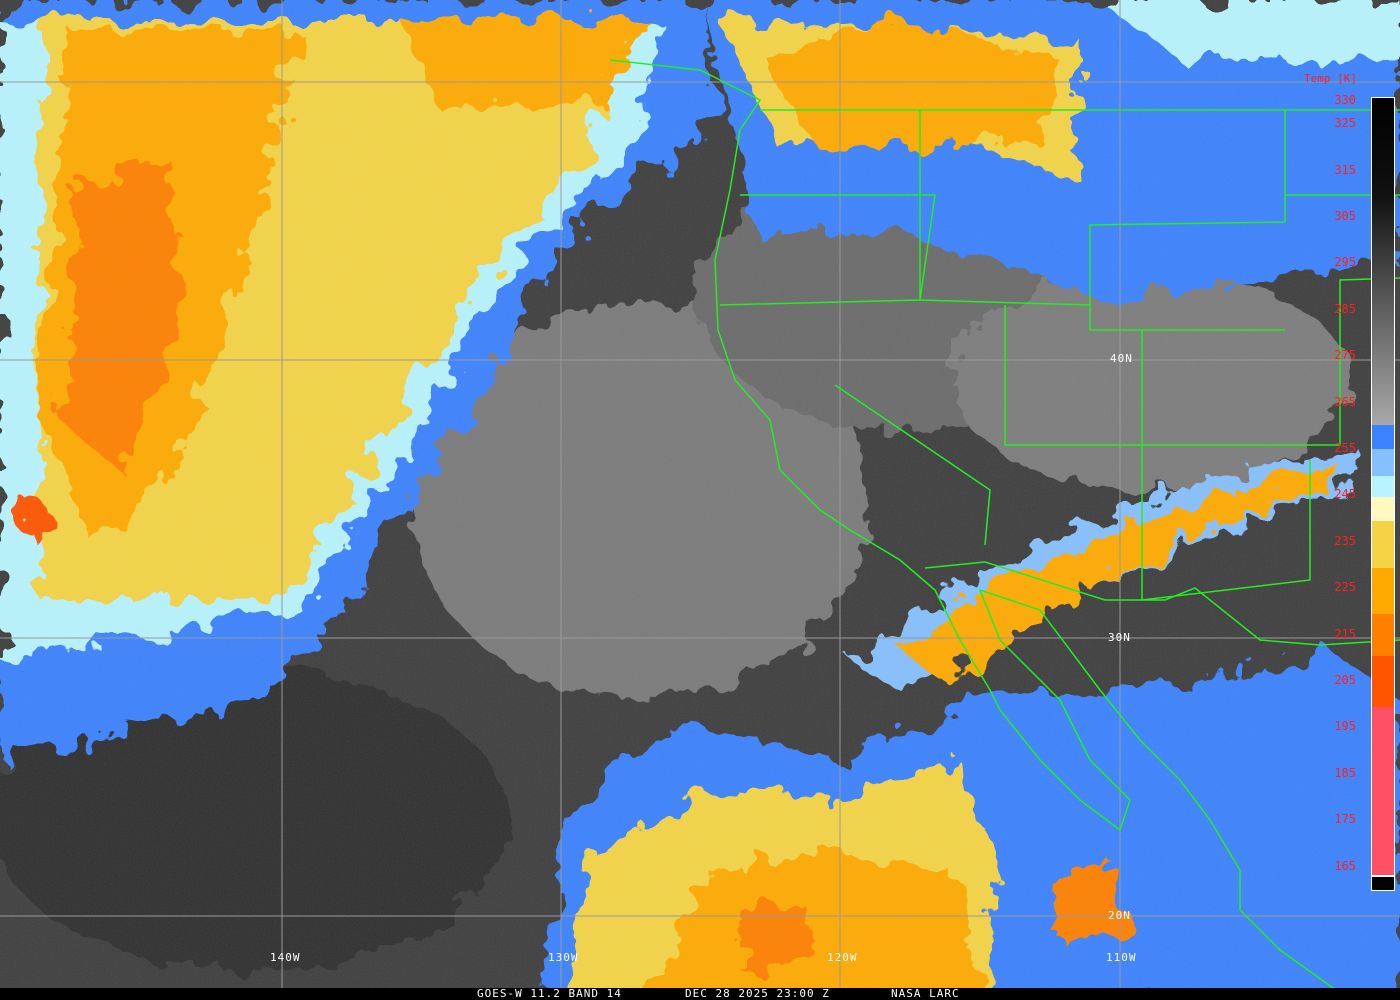 This screenshot has width=1400, height=1000. I want to click on colorbar-tick-label: 235, so click(1345, 540).